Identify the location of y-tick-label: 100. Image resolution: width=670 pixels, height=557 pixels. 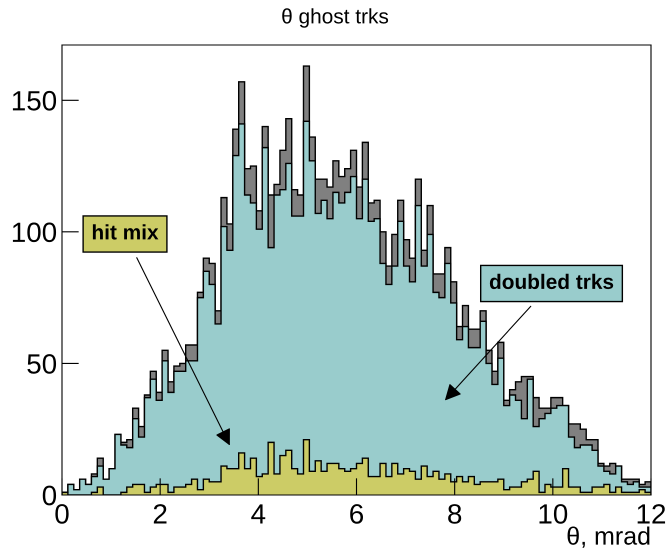
(34, 232).